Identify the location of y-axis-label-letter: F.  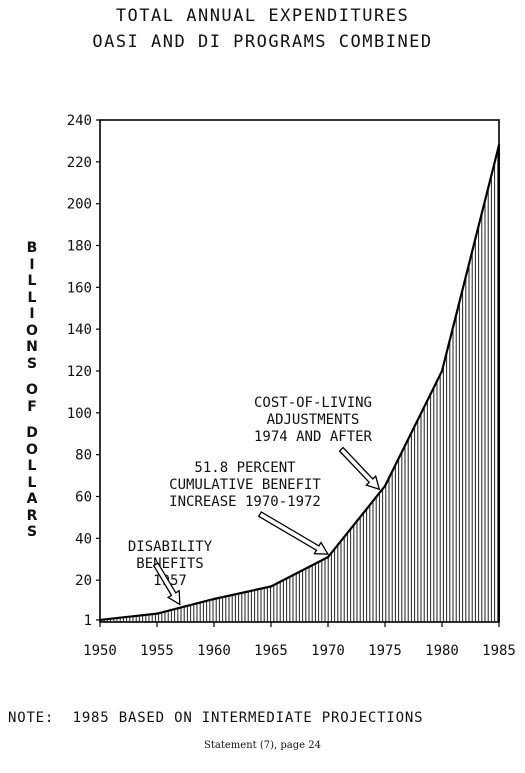
(32, 406).